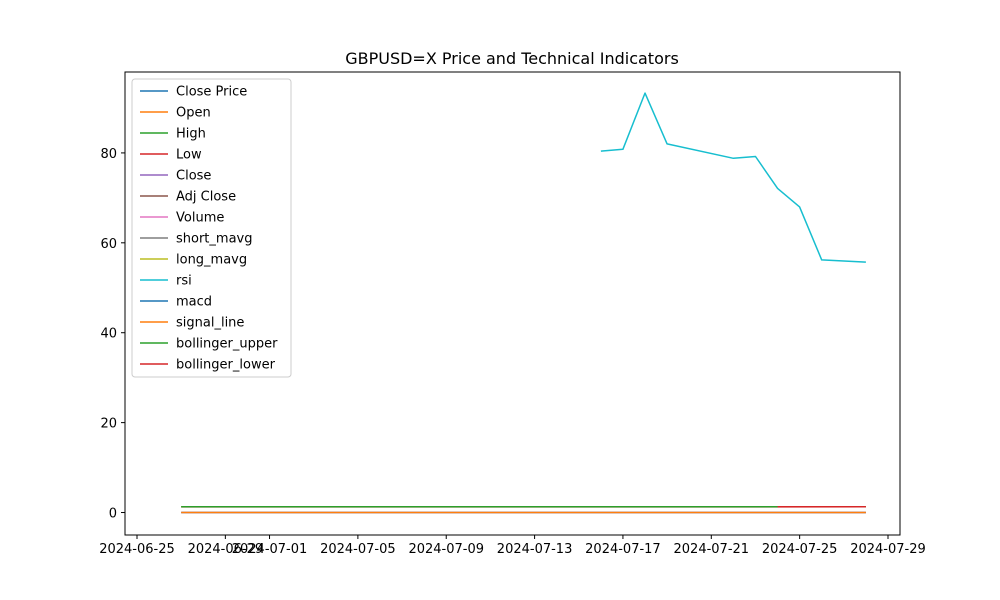  What do you see at coordinates (194, 302) in the screenshot?
I see `legend-label-macd: macd` at bounding box center [194, 302].